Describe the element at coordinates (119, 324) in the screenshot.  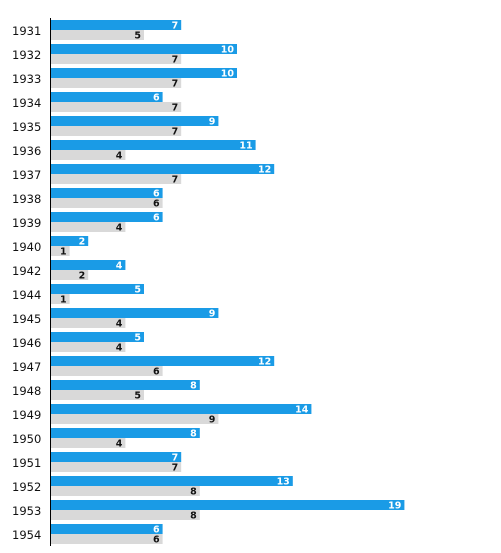
I see `data-label-1945-s2: 4` at that location.